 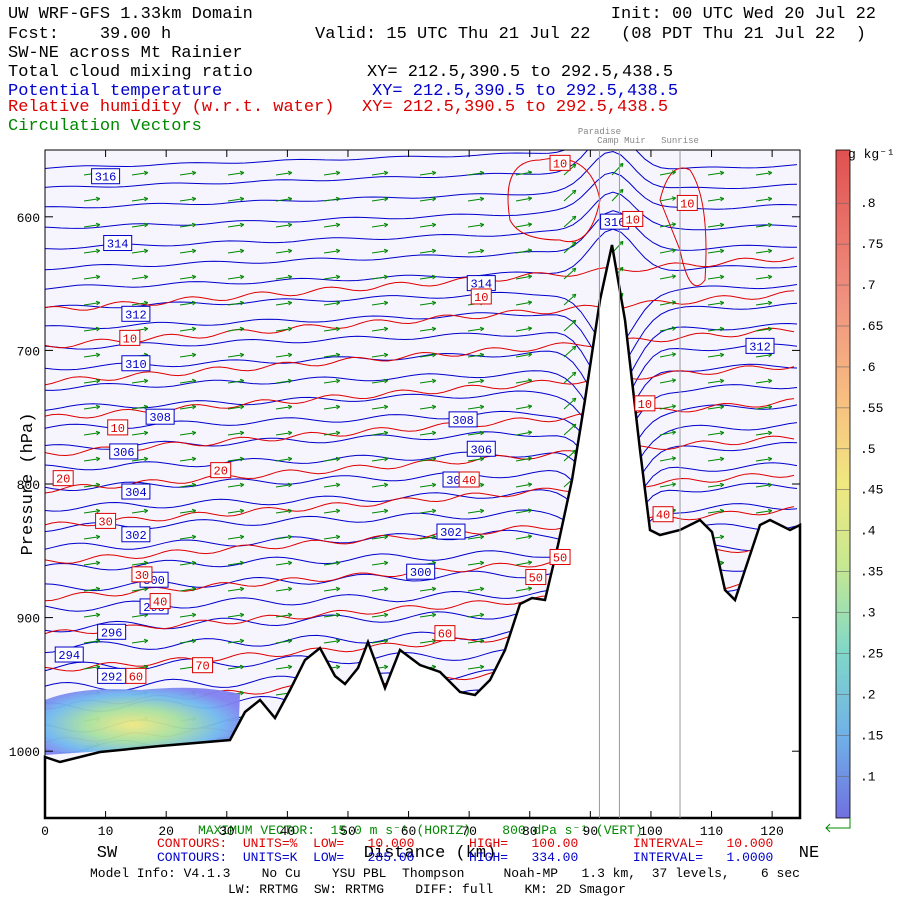 I want to click on theta-label: 314, so click(x=118, y=245).